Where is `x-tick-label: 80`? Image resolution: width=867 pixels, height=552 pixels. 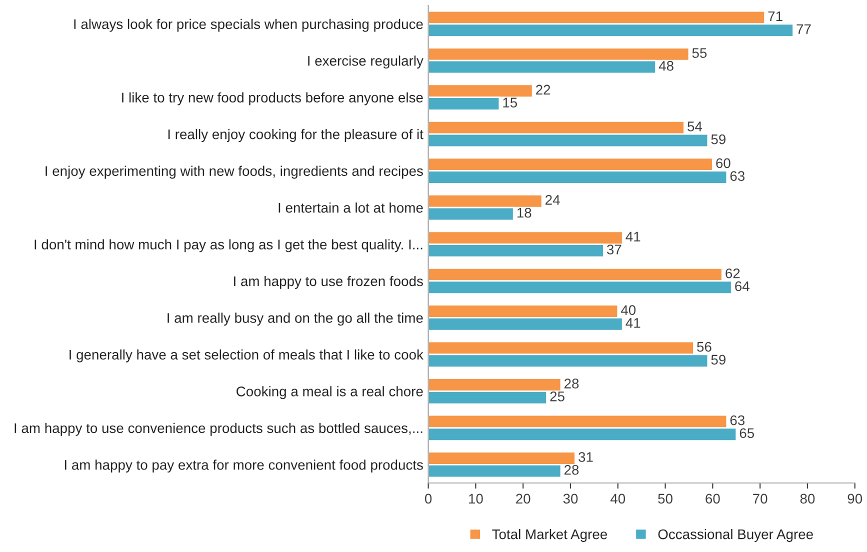 x-tick-label: 80 is located at coordinates (807, 499).